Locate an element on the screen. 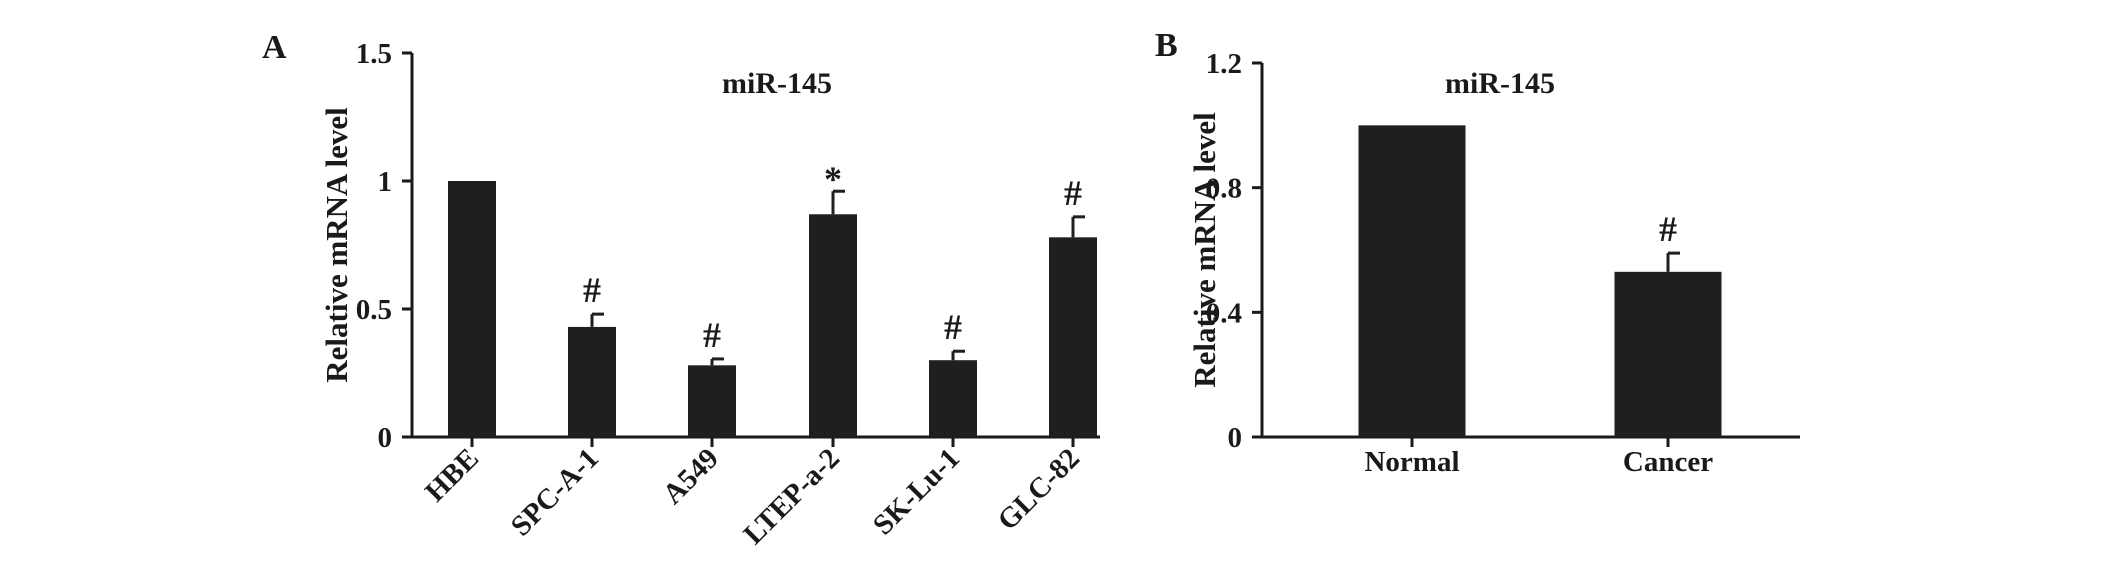  x-category-label: Cancer is located at coordinates (1668, 462).